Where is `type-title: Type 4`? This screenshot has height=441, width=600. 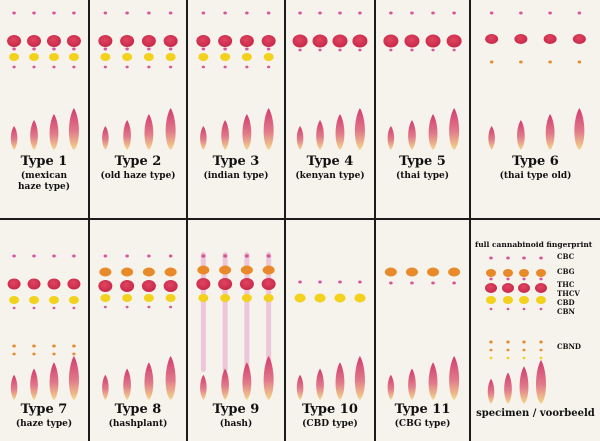 type-title: Type 4 is located at coordinates (330, 161).